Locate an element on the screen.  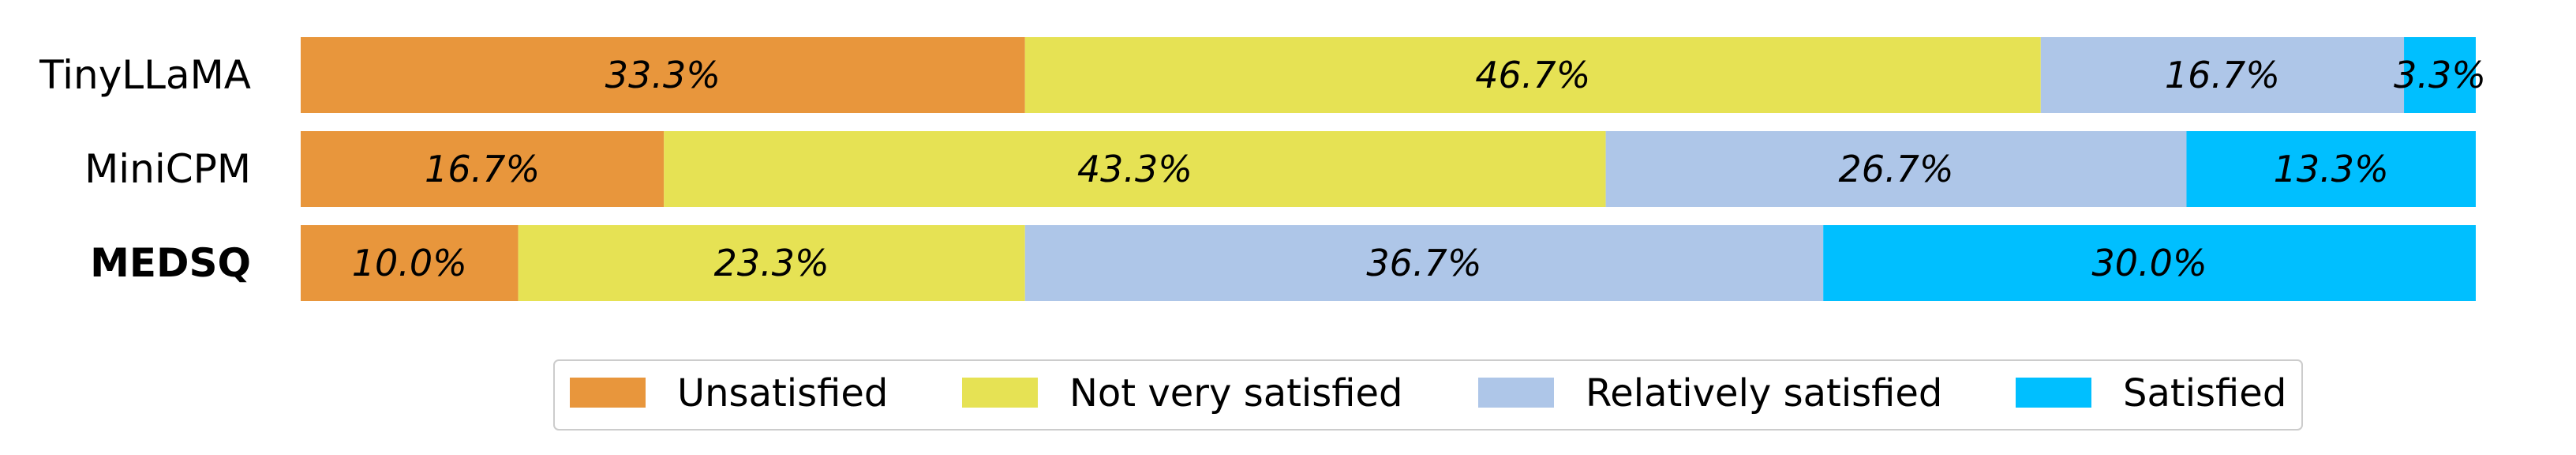
legend-label-satisfied: Satisfied is located at coordinates (2204, 393).